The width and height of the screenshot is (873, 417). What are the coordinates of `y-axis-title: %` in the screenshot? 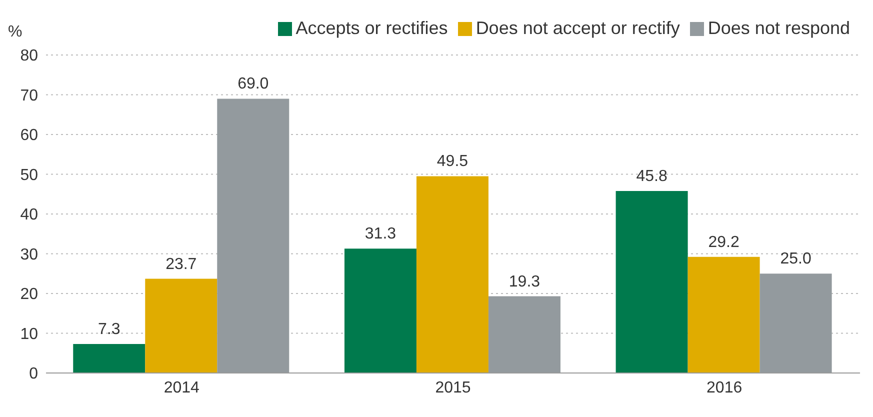 It's located at (15, 31).